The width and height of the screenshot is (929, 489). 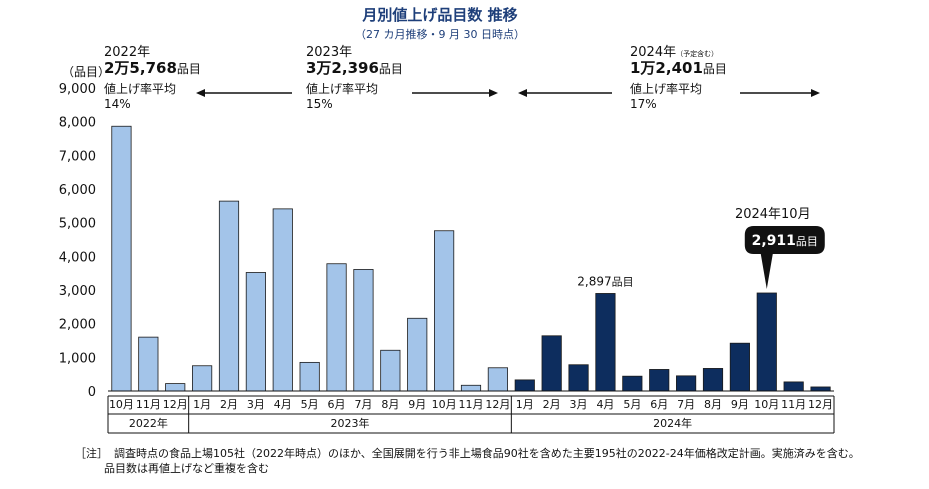 I want to click on period-arrows, so click(x=508, y=93).